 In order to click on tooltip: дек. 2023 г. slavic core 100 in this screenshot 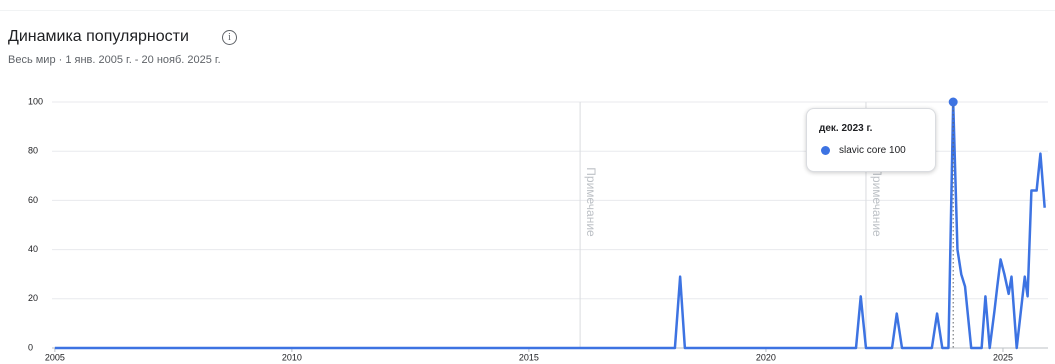, I will do `click(871, 140)`.